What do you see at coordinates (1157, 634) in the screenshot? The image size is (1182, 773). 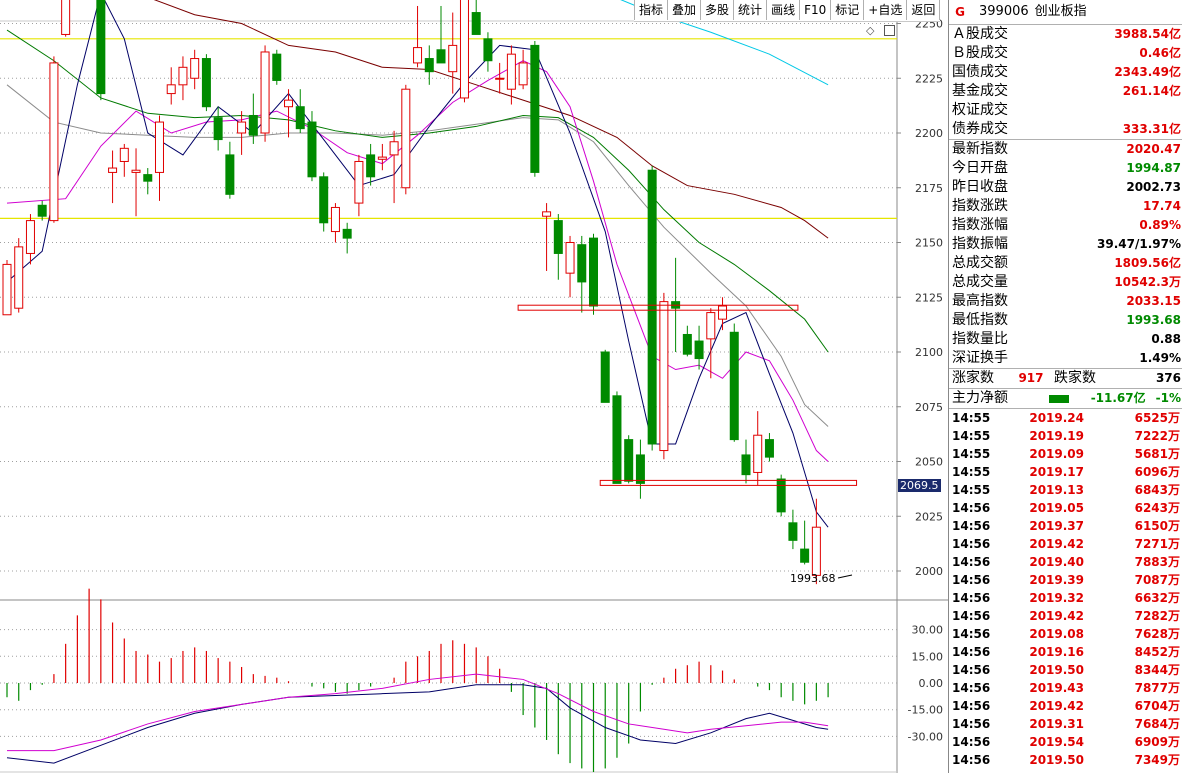 I see `tick-volume: 7628万` at bounding box center [1157, 634].